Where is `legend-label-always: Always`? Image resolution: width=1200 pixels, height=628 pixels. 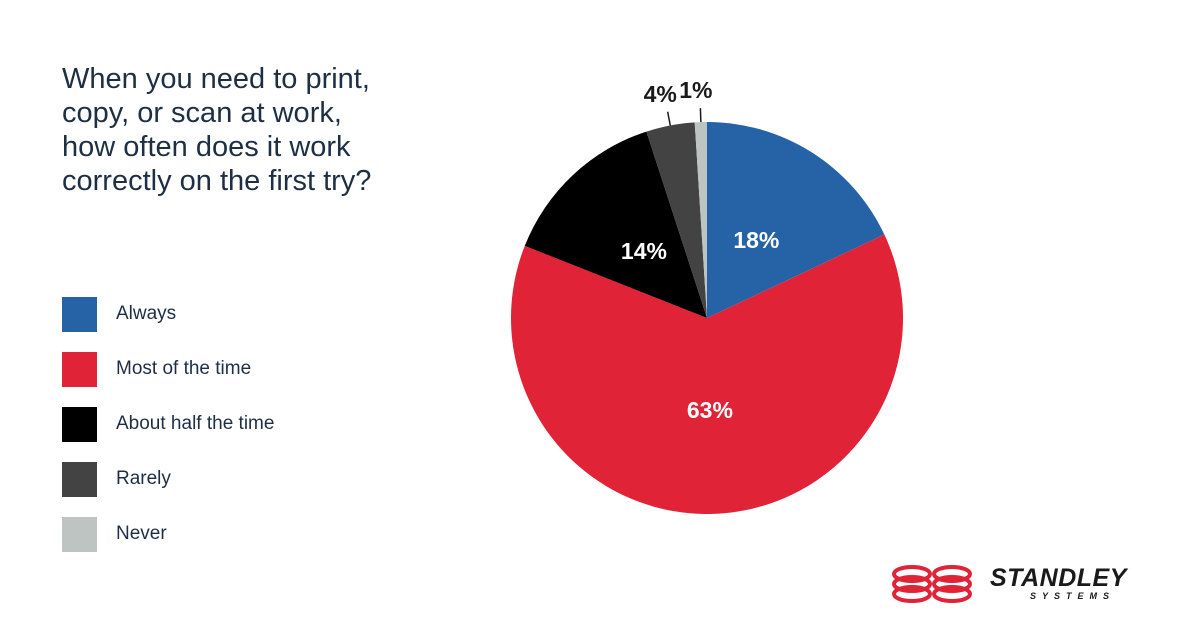 legend-label-always: Always is located at coordinates (146, 313).